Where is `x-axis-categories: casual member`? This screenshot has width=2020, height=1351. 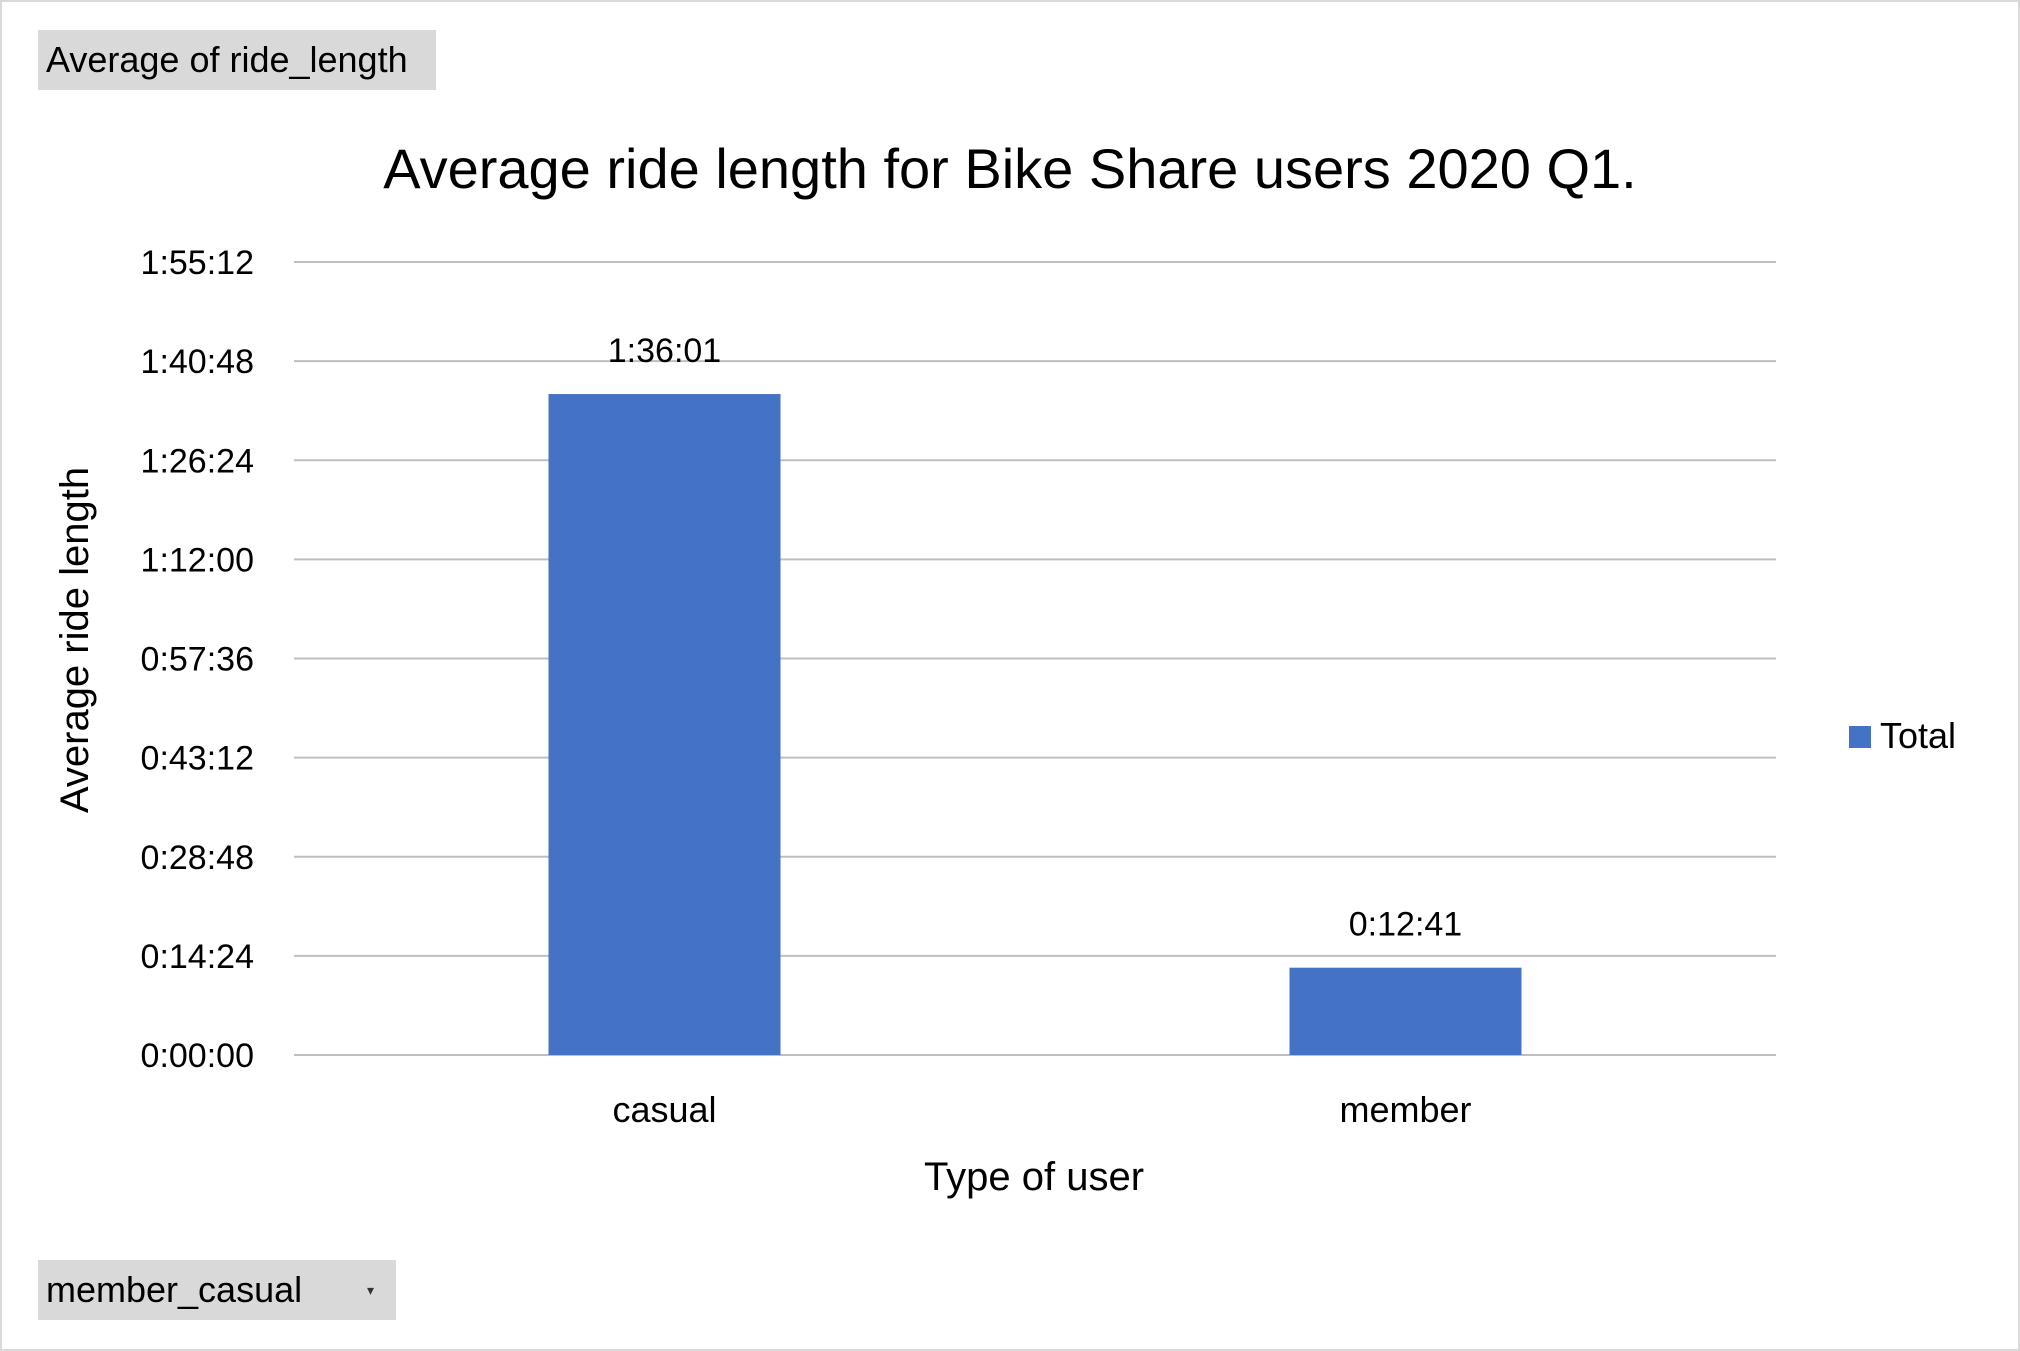 x-axis-categories: casual member is located at coordinates (1041, 1109).